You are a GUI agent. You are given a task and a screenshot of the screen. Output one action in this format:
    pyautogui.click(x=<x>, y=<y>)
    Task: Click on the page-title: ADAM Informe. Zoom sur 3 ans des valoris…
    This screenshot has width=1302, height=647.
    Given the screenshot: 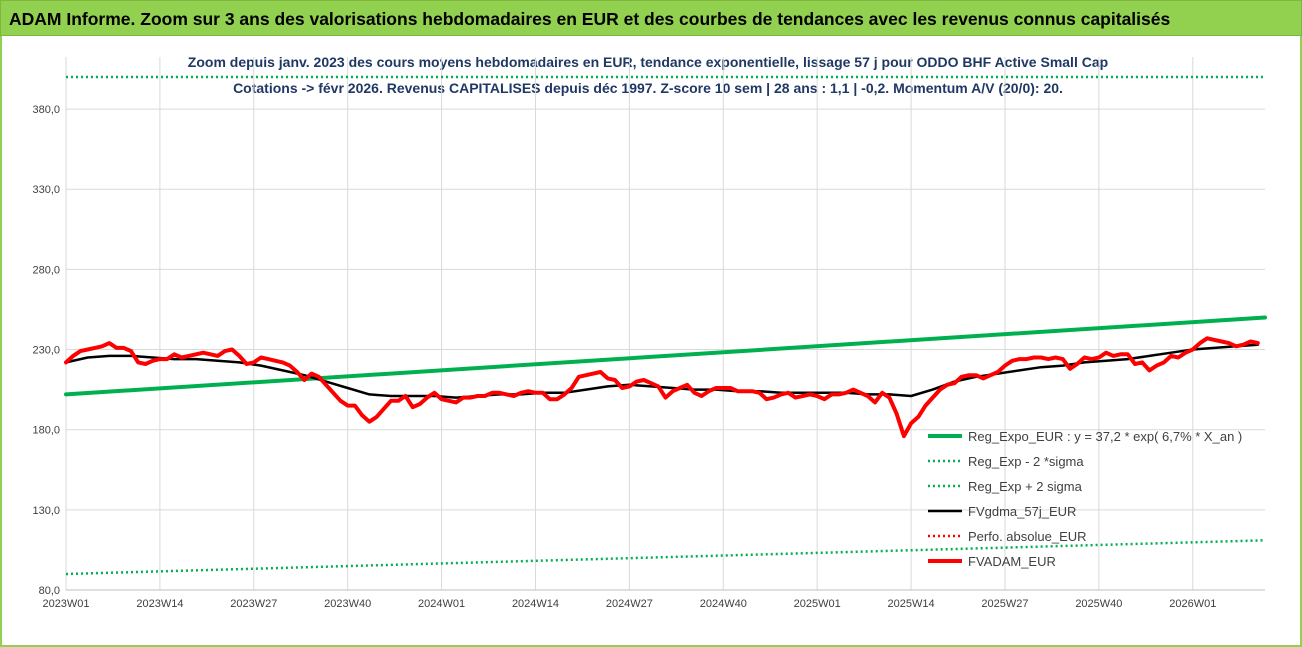 What is the action you would take?
    pyautogui.click(x=651, y=18)
    